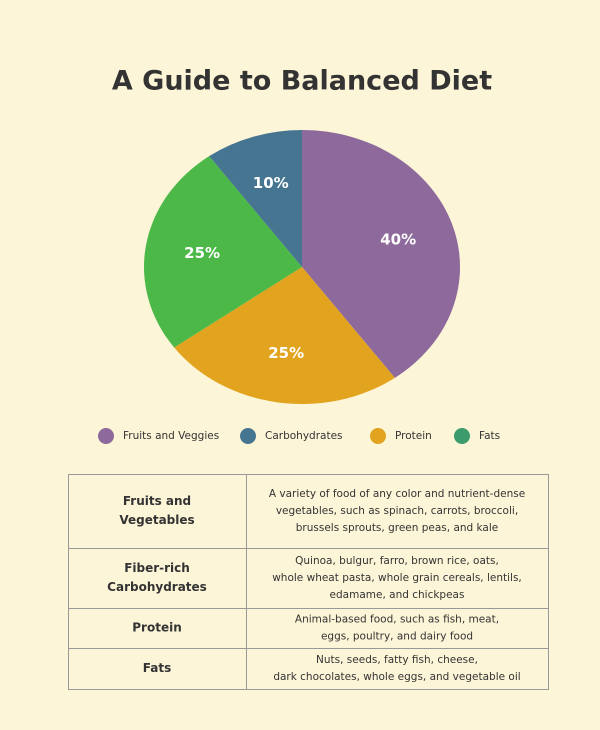 The height and width of the screenshot is (730, 600). Describe the element at coordinates (397, 660) in the screenshot. I see `cell-text: Nuts, seeds, fatty fish, cheese,` at that location.